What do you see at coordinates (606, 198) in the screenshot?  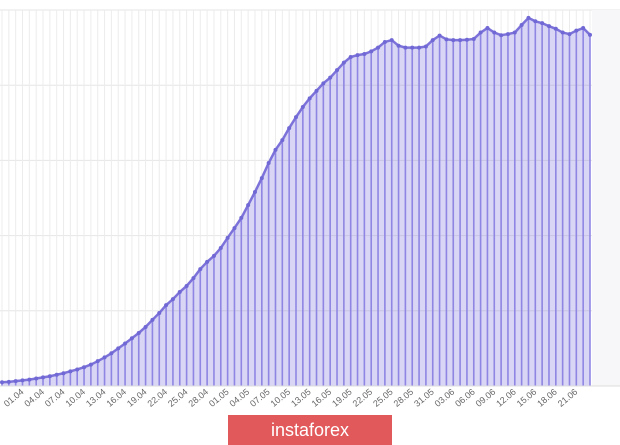 I see `right-shade` at bounding box center [606, 198].